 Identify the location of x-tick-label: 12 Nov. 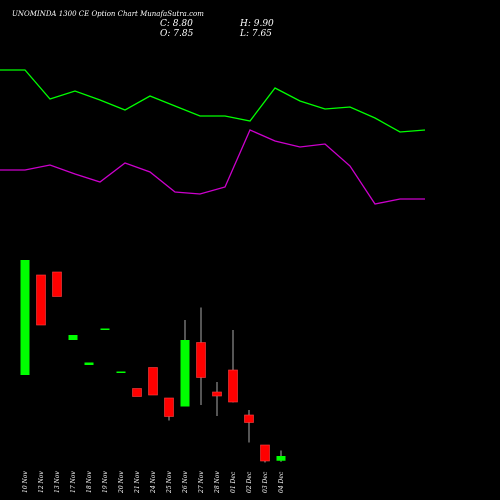
(41, 482).